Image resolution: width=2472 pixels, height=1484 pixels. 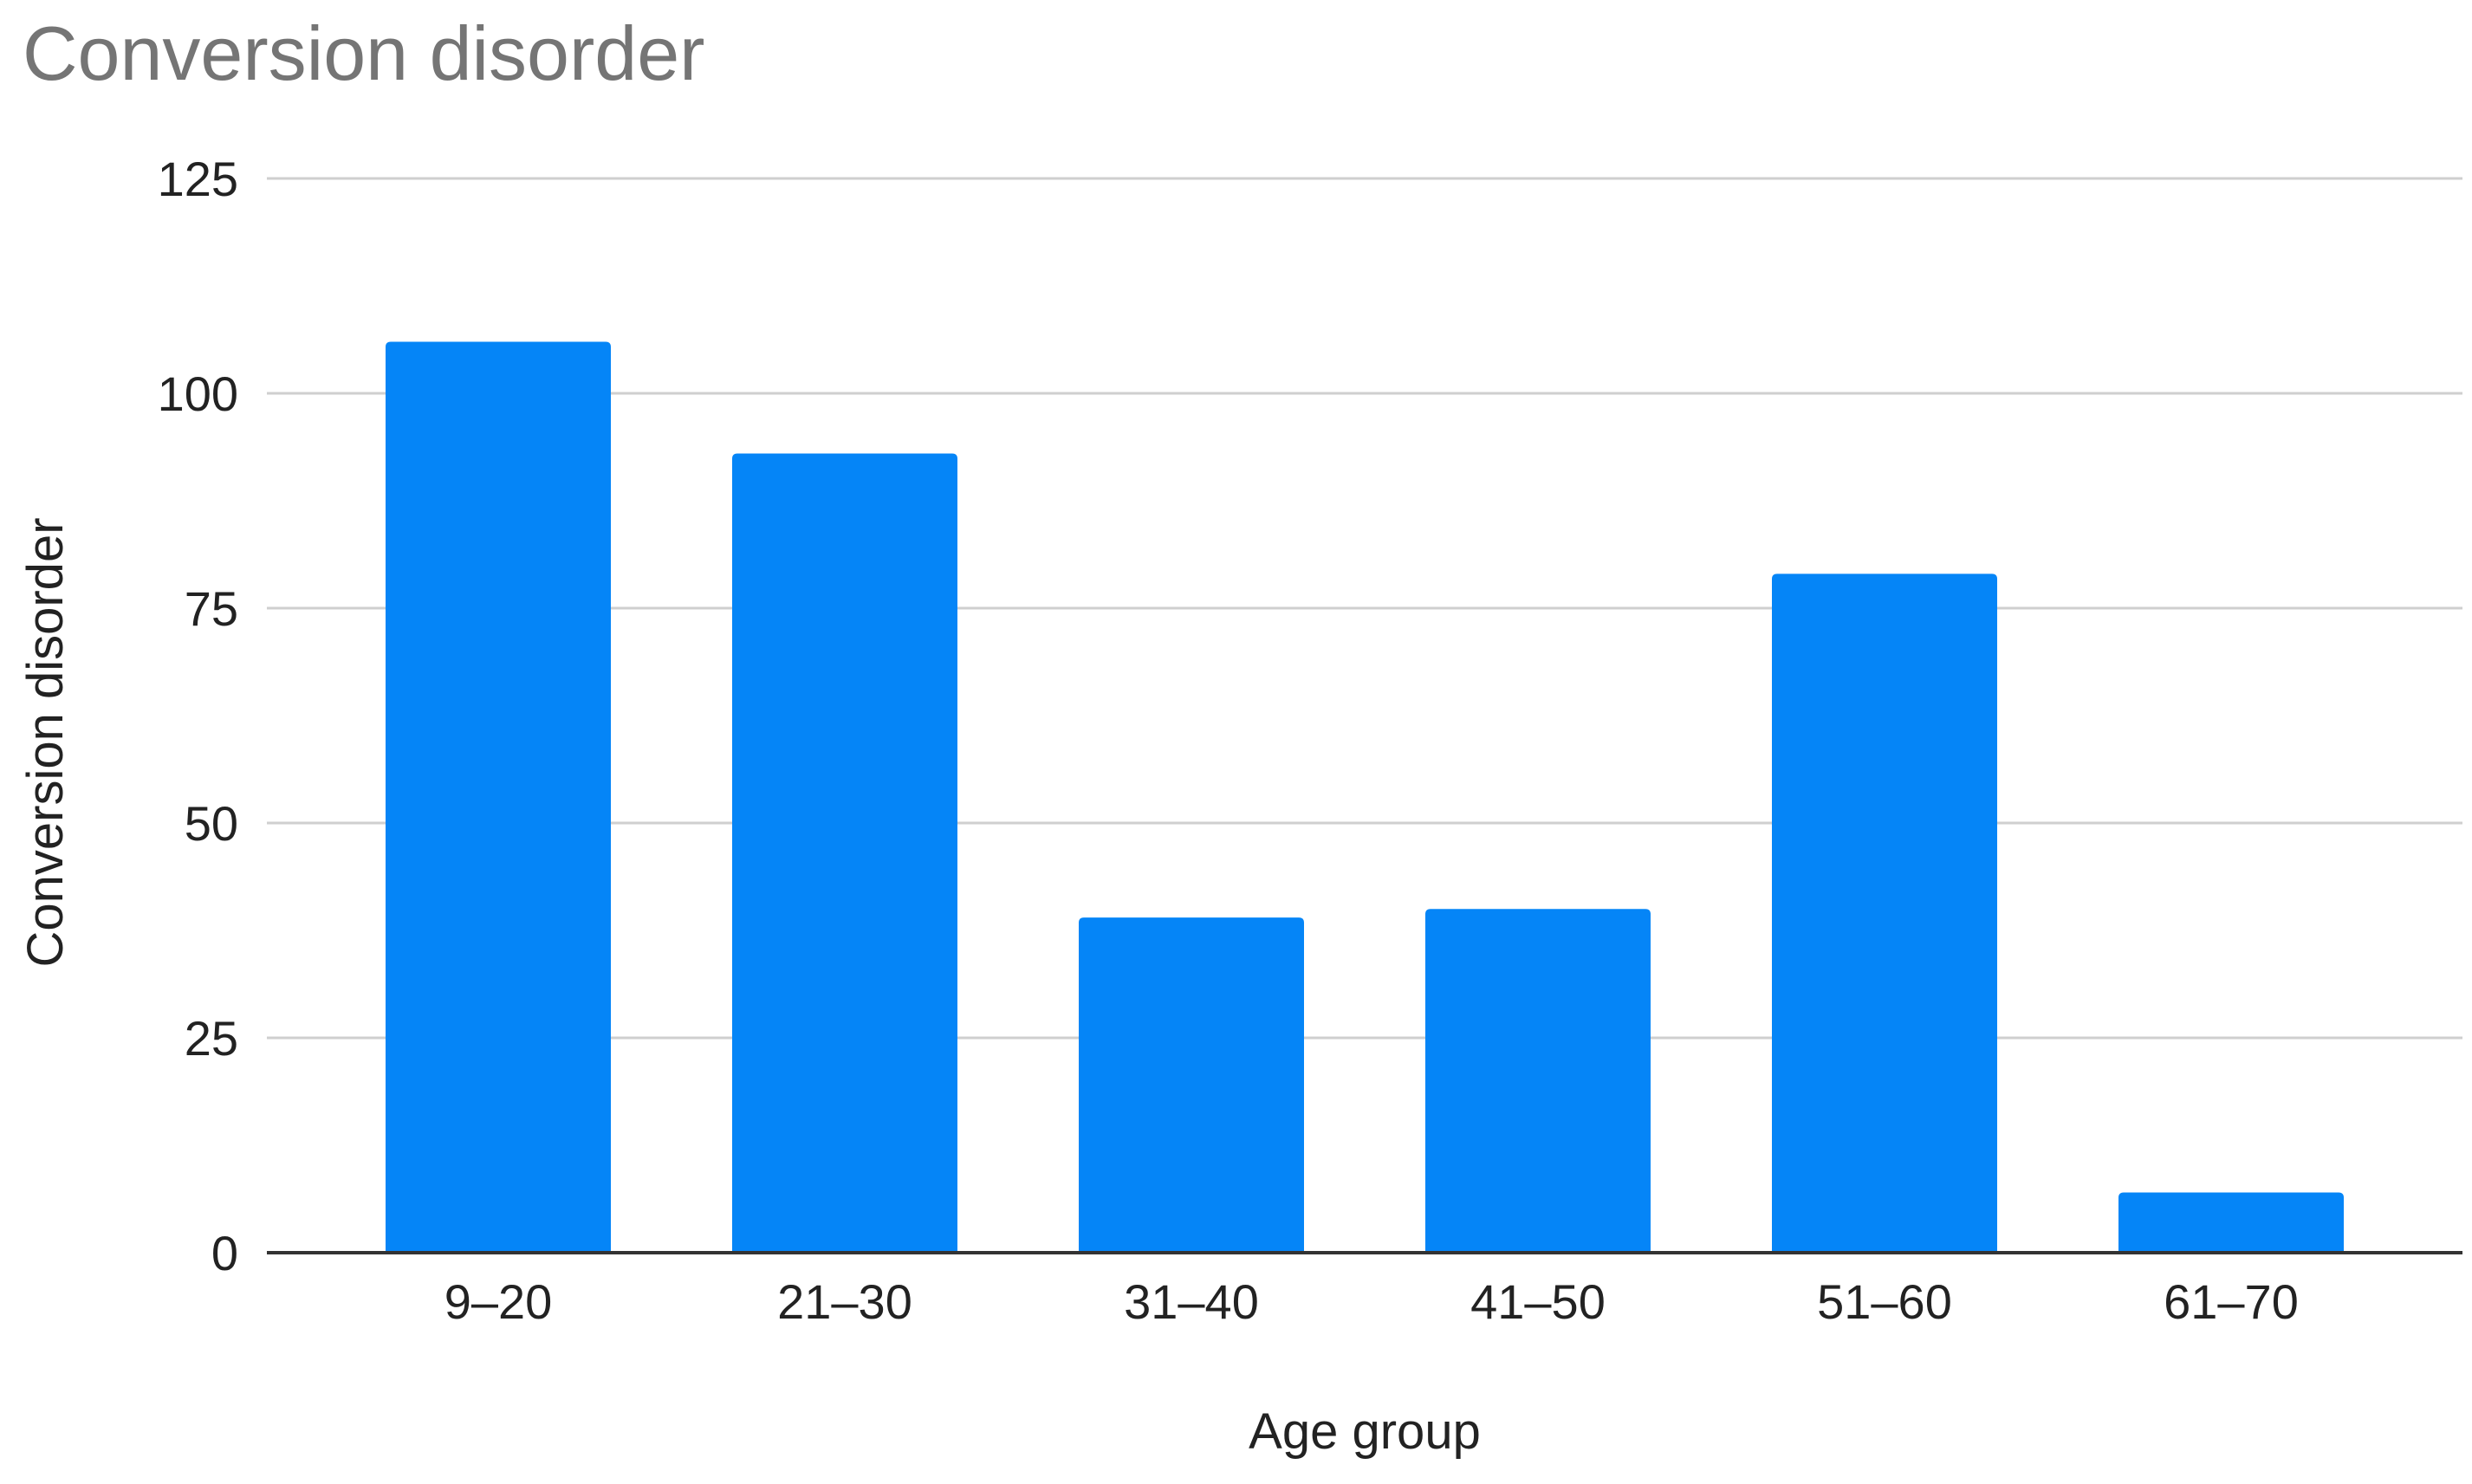 I want to click on bar-41–50, so click(x=1538, y=1081).